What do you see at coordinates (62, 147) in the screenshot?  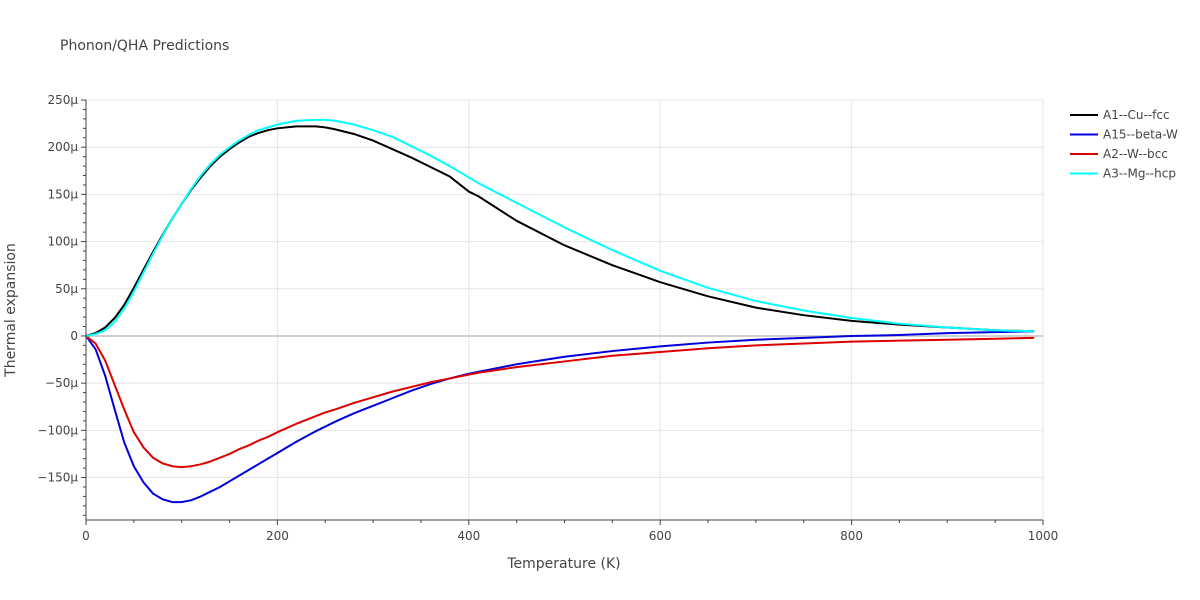 I see `y-tick-label: 200μ` at bounding box center [62, 147].